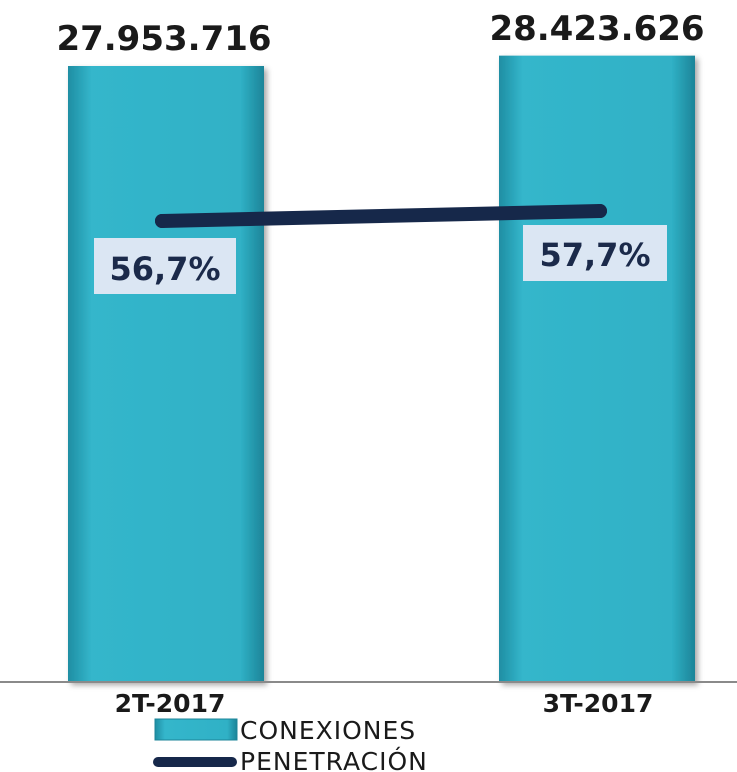 Image resolution: width=737 pixels, height=772 pixels. I want to click on pct-label-3t: 57,7%, so click(594, 255).